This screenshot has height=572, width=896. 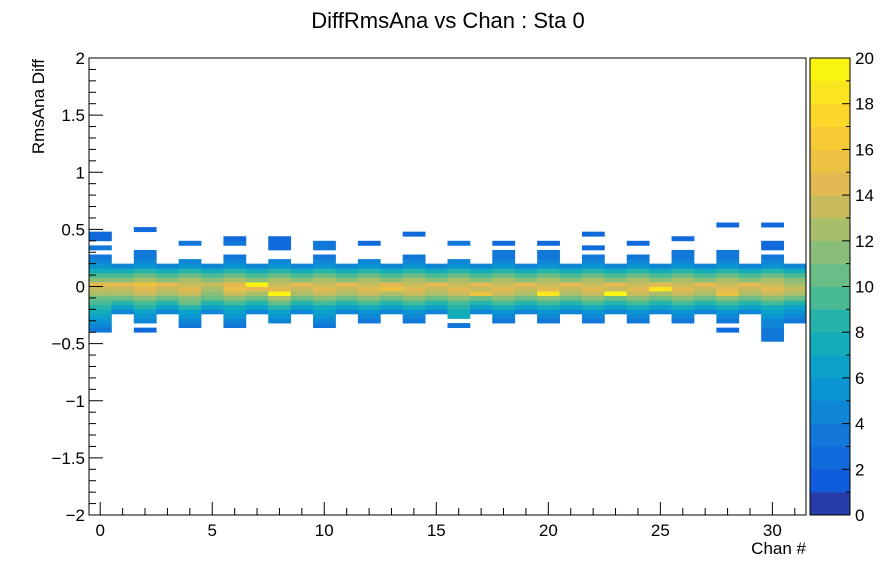 I want to click on colorbar-tick-label: 20, so click(x=864, y=58).